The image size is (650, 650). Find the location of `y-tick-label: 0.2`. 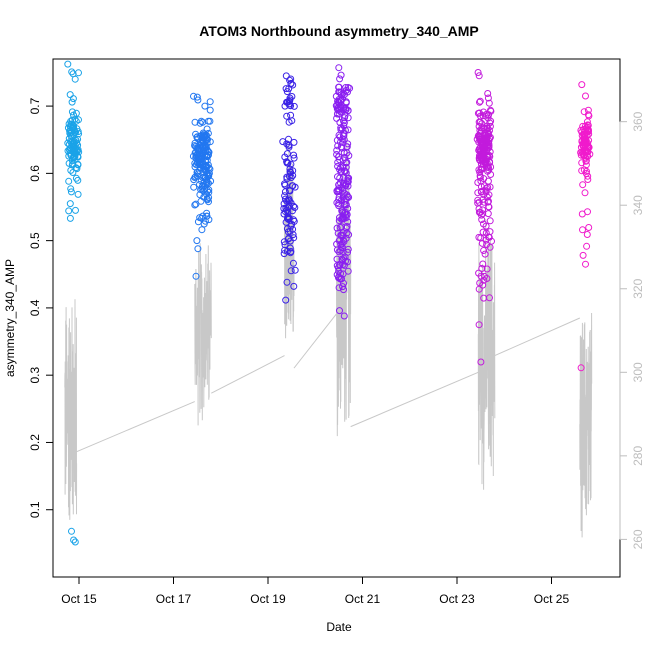

y-tick-label: 0.2 is located at coordinates (35, 442).